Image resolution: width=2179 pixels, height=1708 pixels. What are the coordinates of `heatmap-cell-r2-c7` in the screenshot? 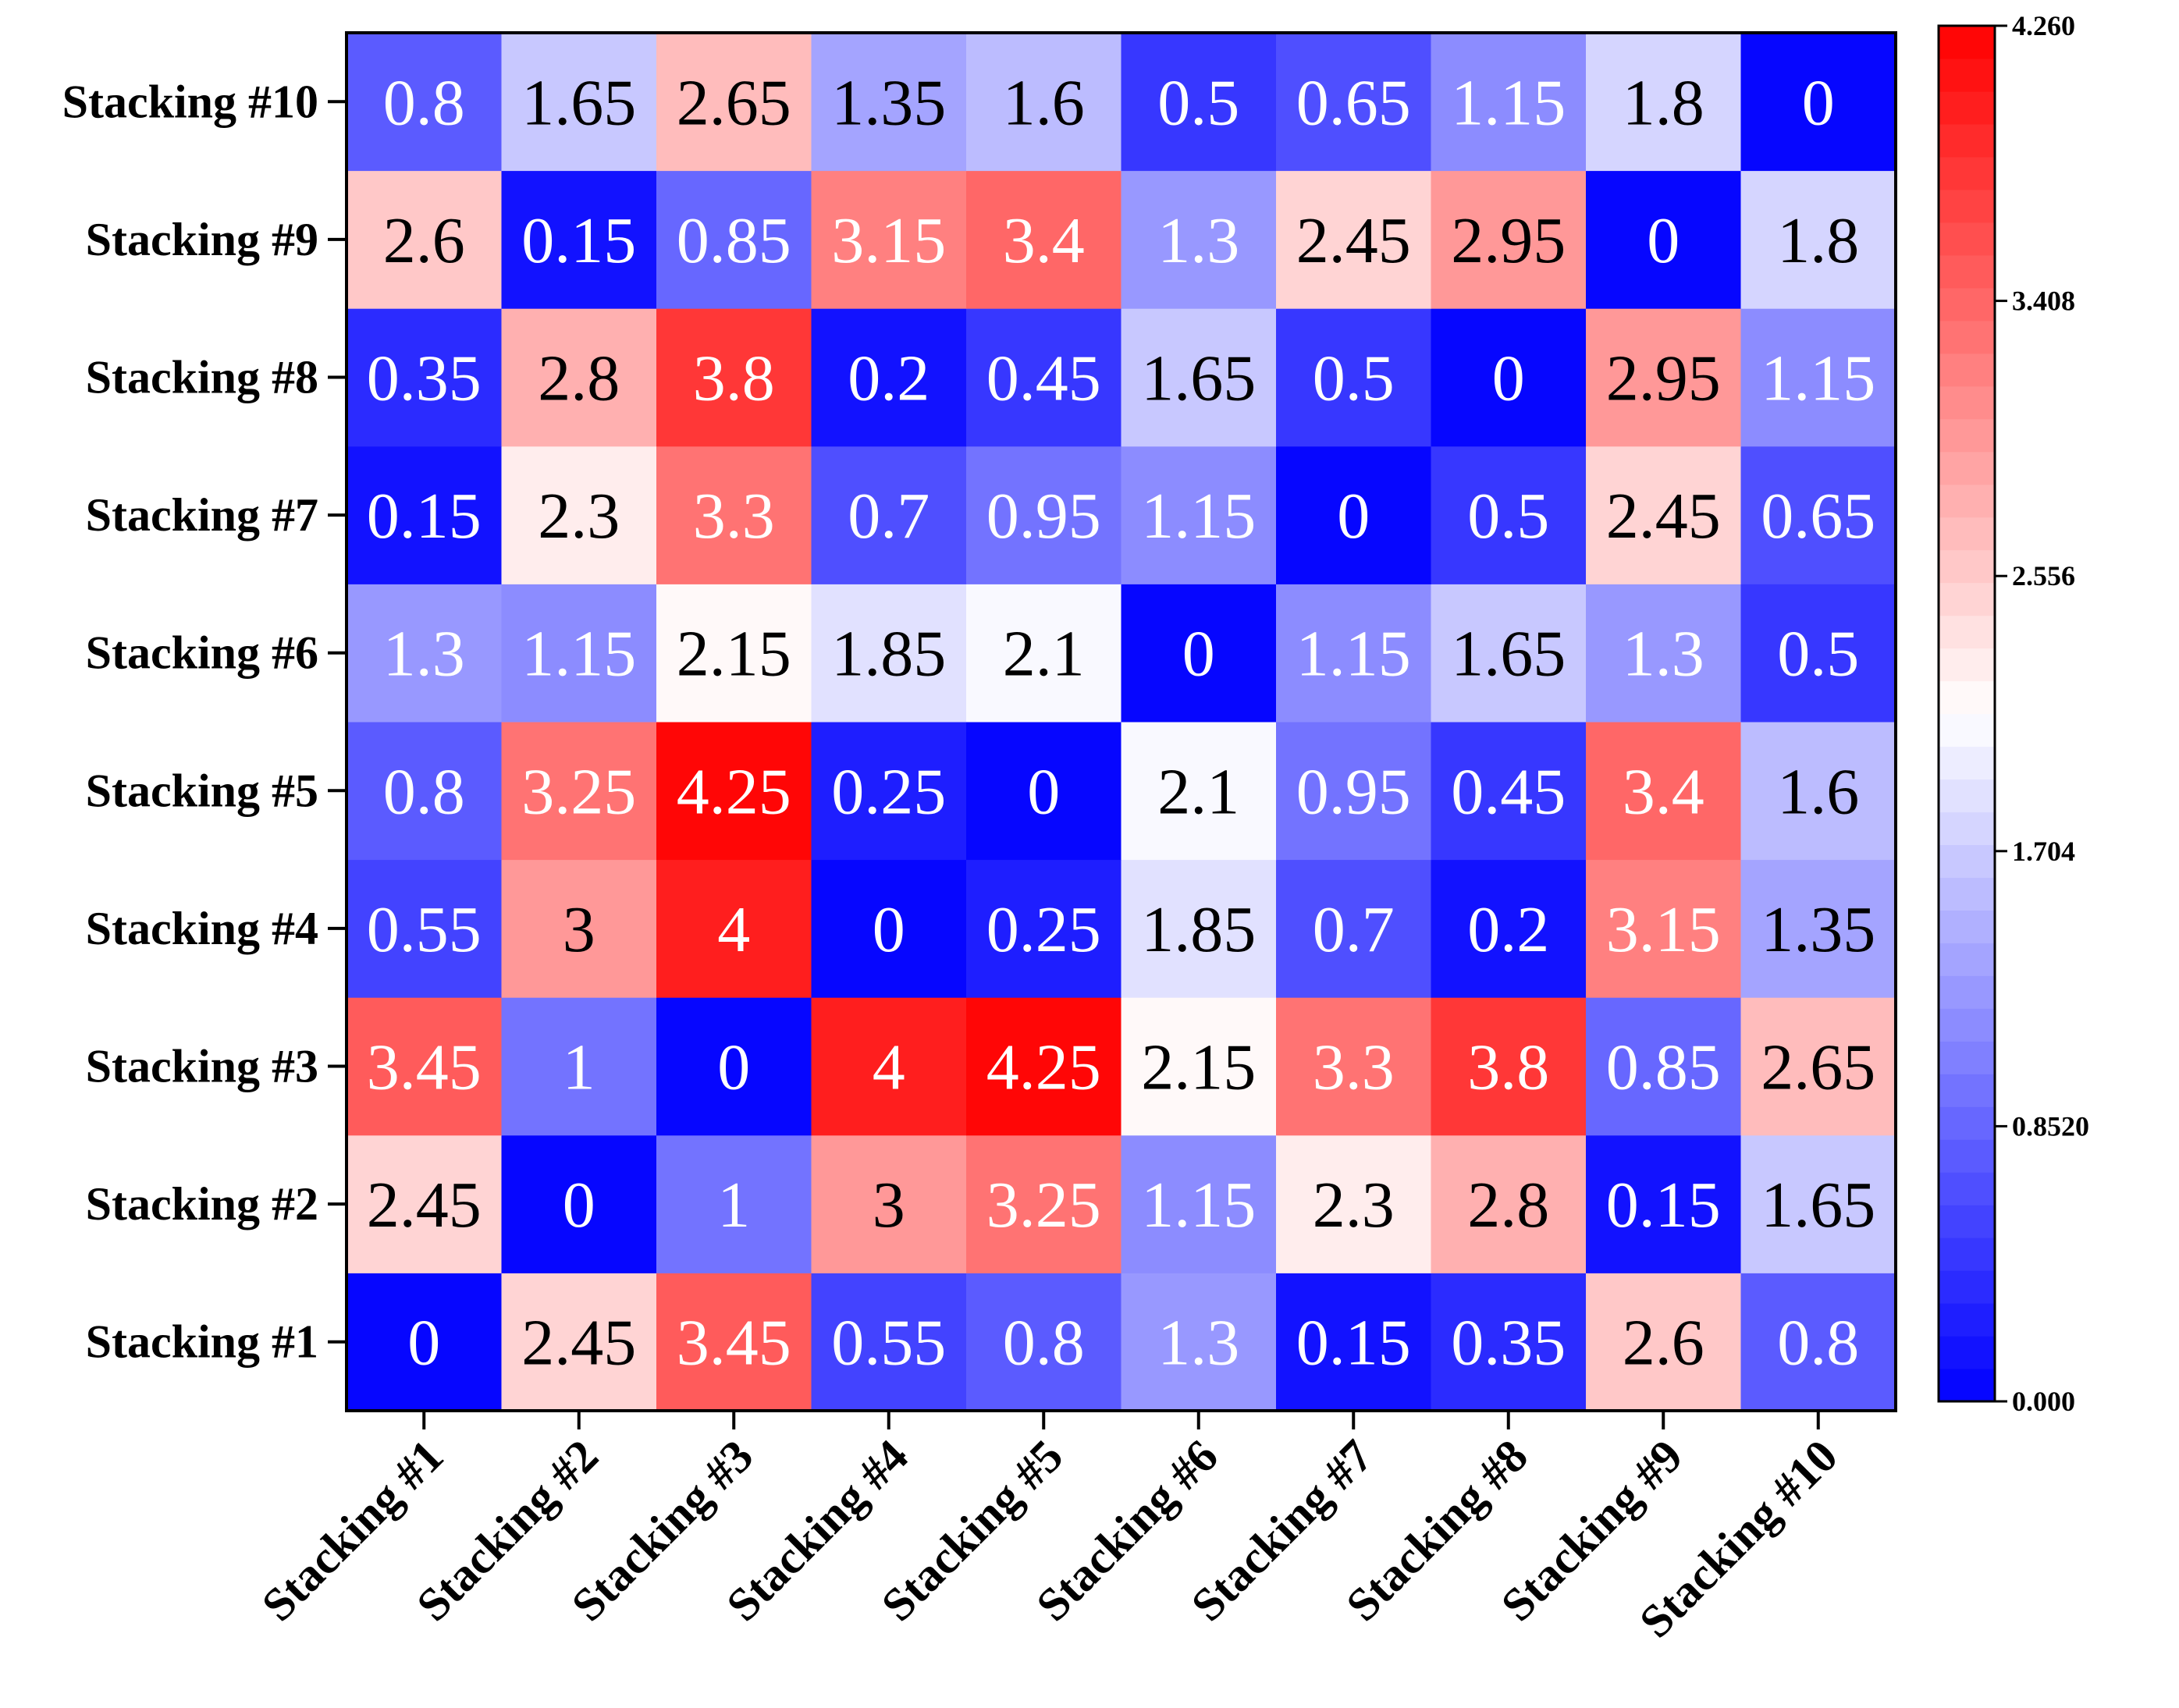 It's located at (1353, 1204).